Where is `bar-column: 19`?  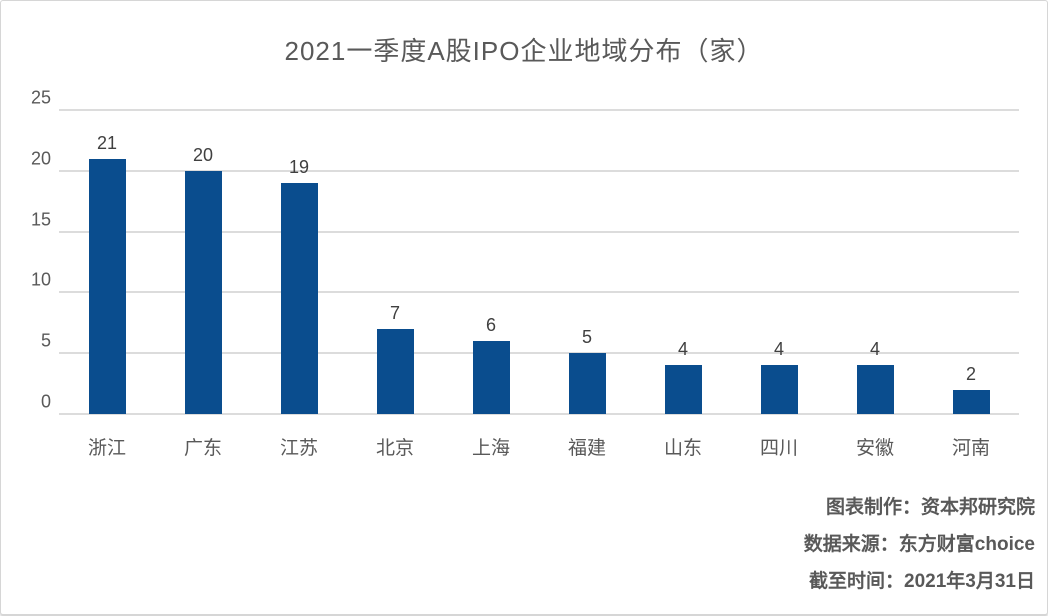
bar-column: 19 is located at coordinates (299, 262).